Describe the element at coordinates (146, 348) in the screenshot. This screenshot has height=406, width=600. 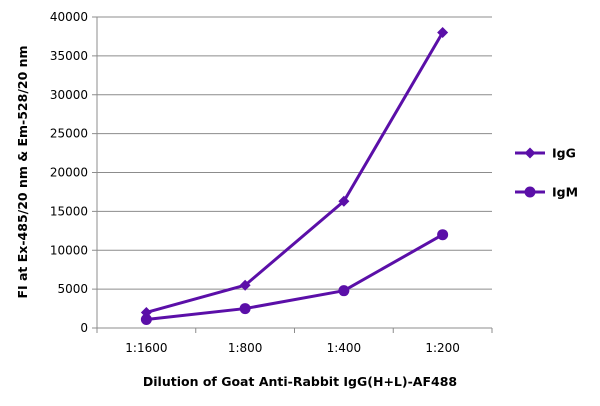
I see `x-tick-label: 1:1600` at that location.